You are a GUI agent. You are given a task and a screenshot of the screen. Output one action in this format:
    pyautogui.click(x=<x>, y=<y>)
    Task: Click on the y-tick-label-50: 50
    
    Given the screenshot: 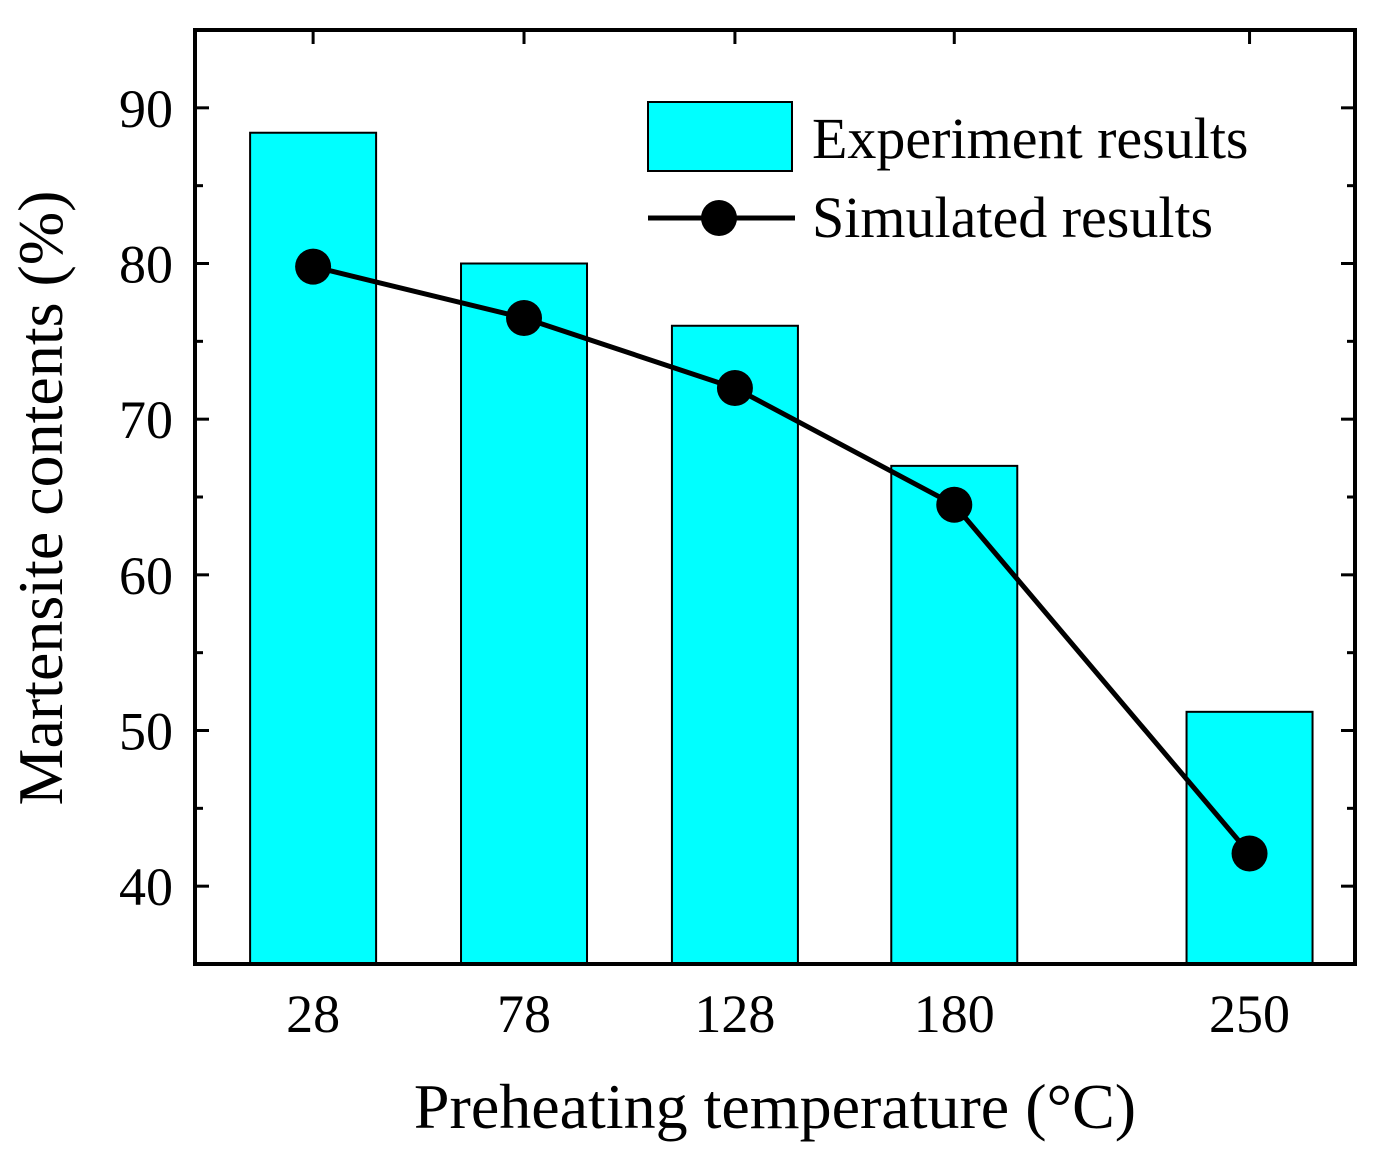 What is the action you would take?
    pyautogui.click(x=146, y=732)
    